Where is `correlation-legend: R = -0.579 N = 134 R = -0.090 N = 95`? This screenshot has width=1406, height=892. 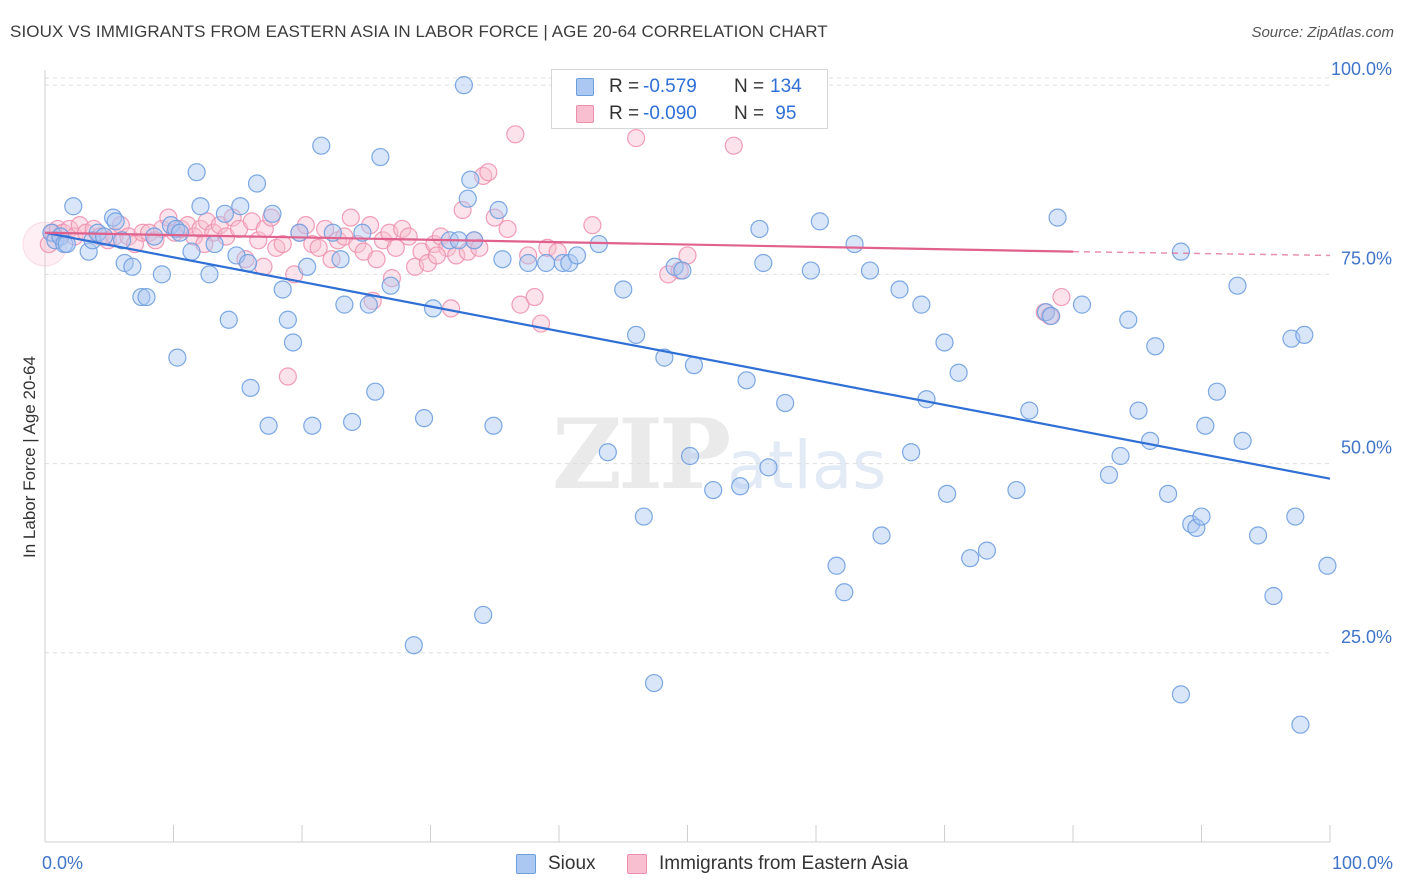 correlation-legend: R = -0.579 N = 134 R = -0.090 N = 95 is located at coordinates (689, 99).